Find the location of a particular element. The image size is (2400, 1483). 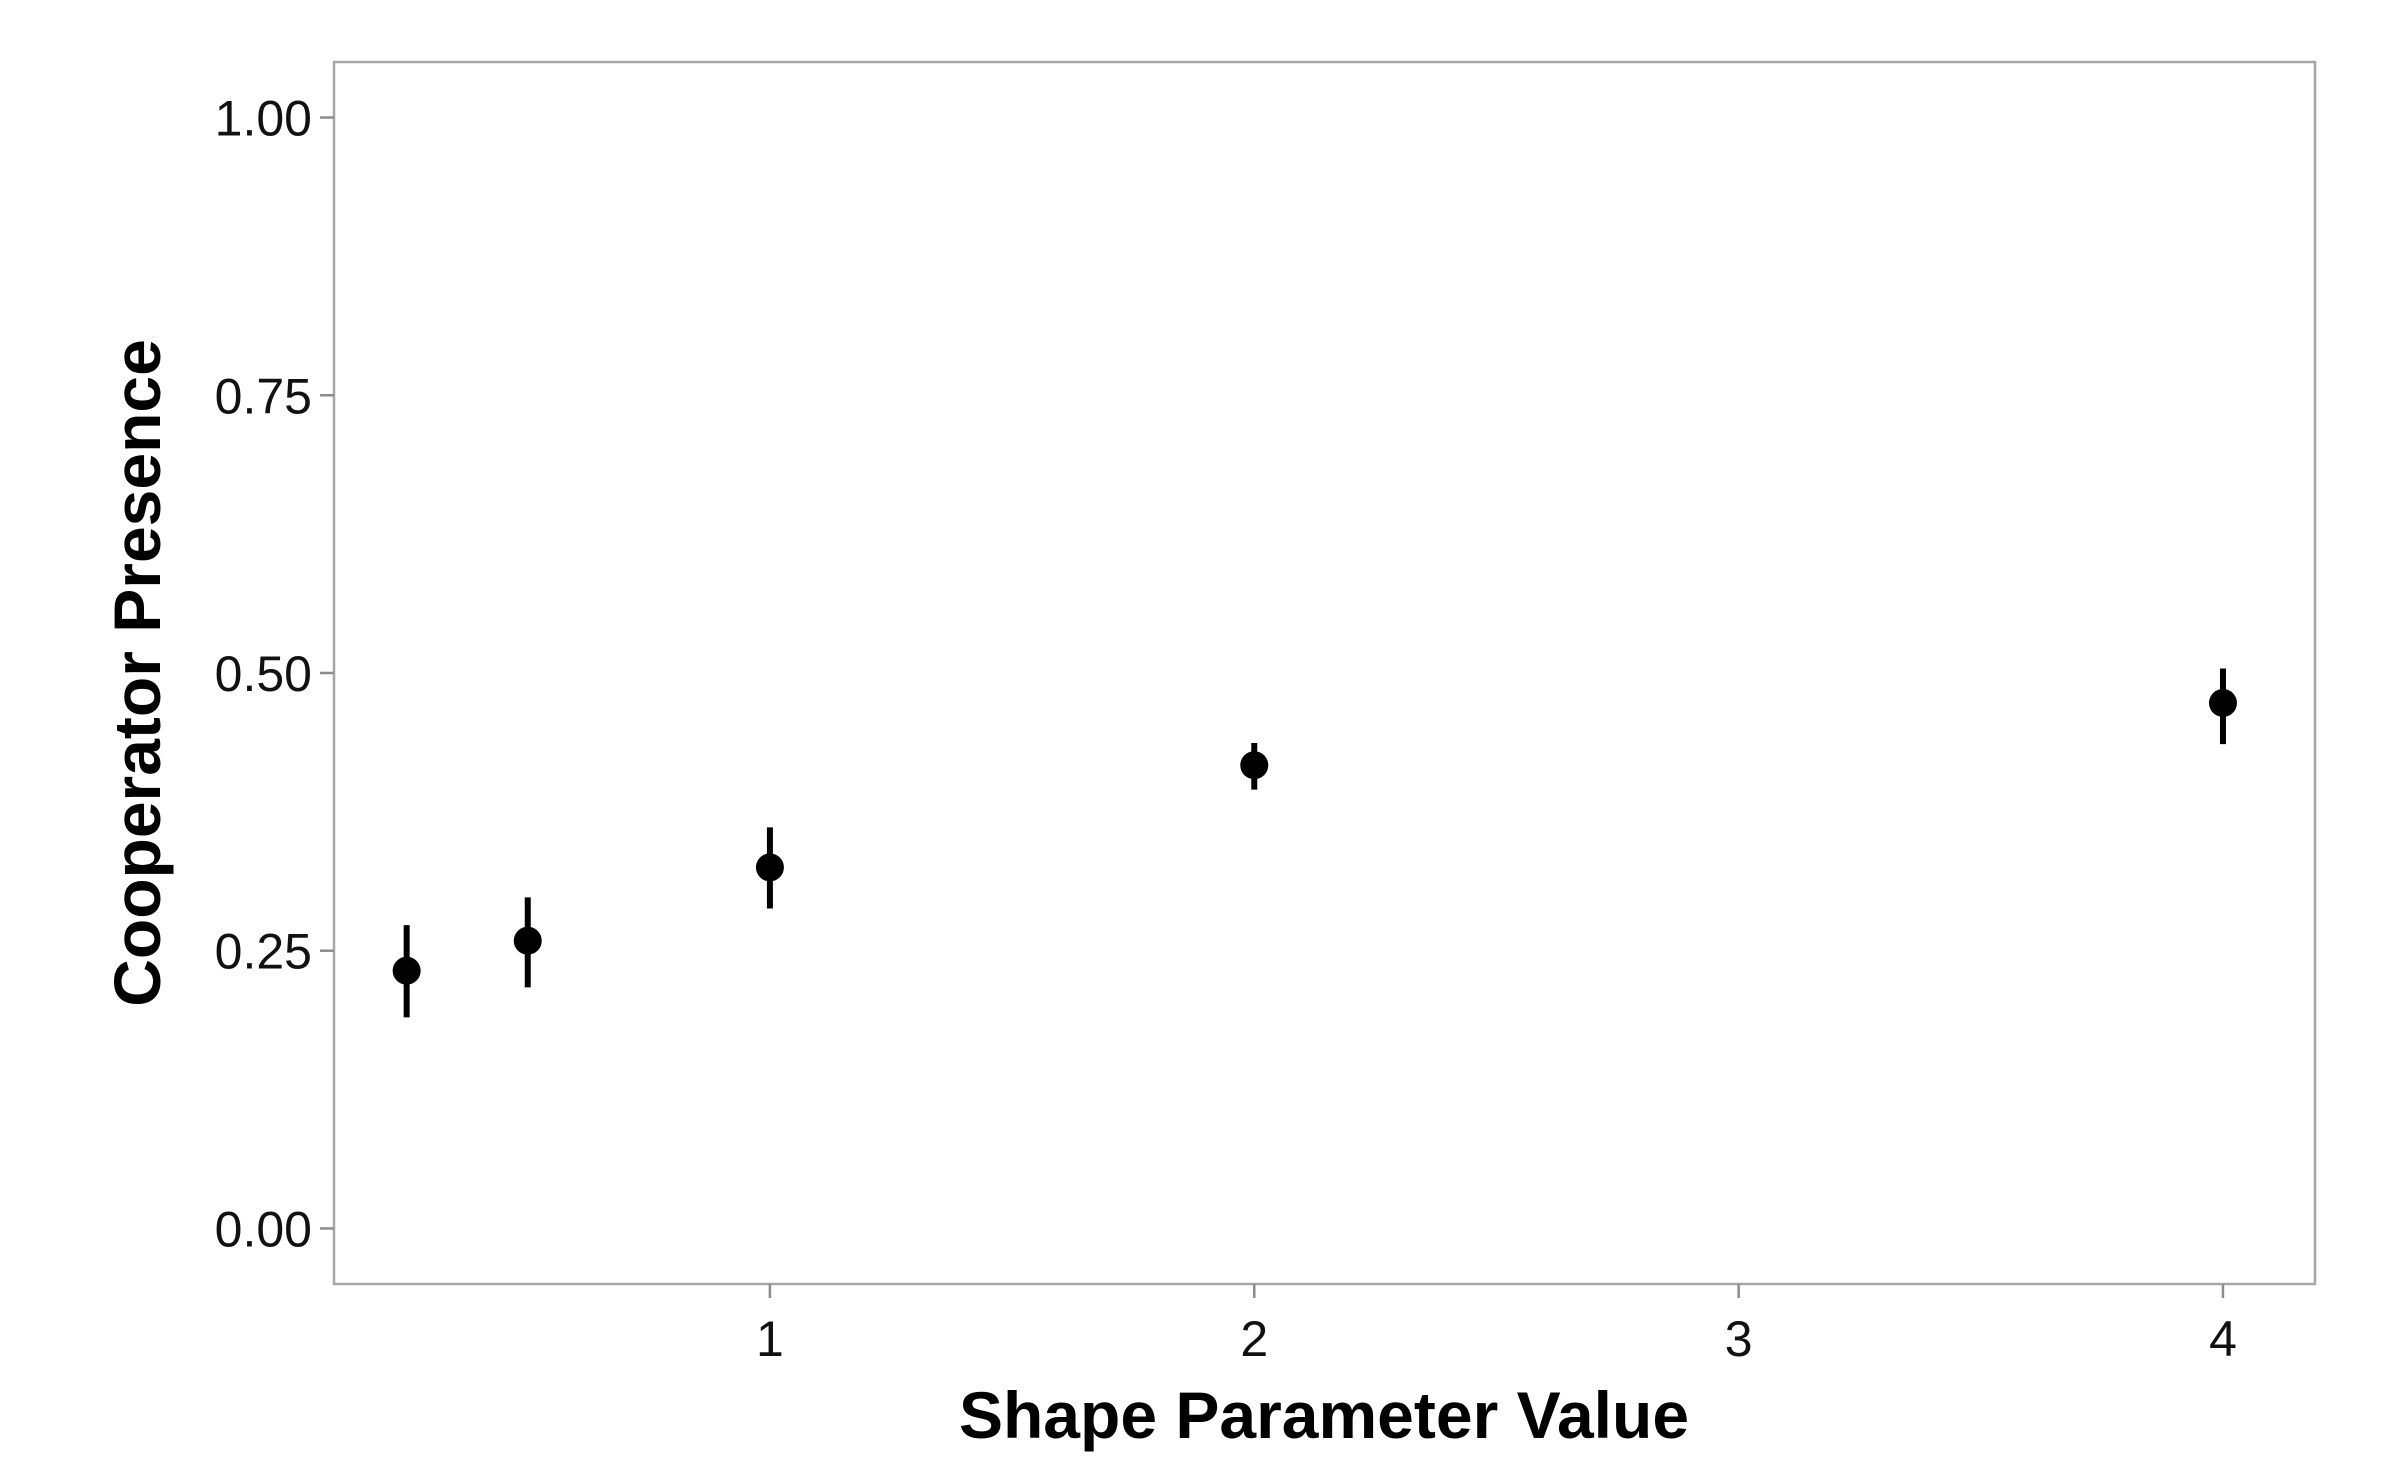

x-tick-label: 1 is located at coordinates (770, 1339).